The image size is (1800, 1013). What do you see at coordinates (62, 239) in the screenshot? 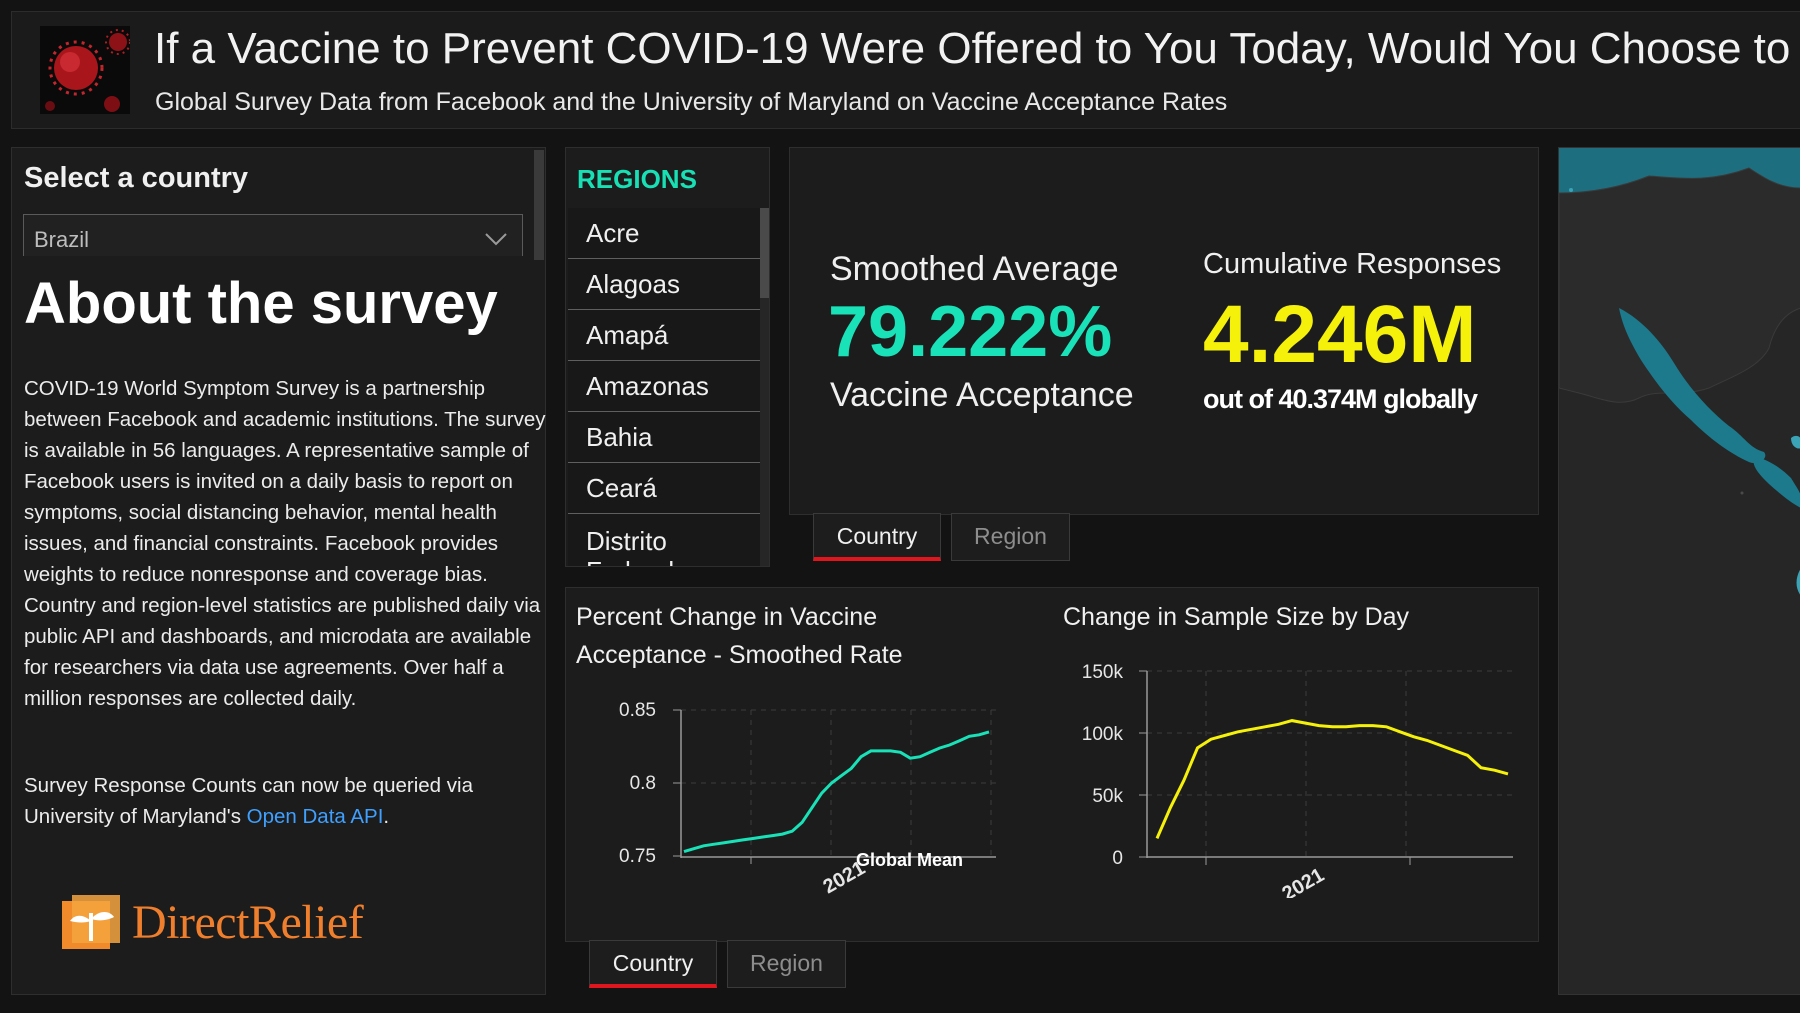
I see `country-select-value: Brazil` at bounding box center [62, 239].